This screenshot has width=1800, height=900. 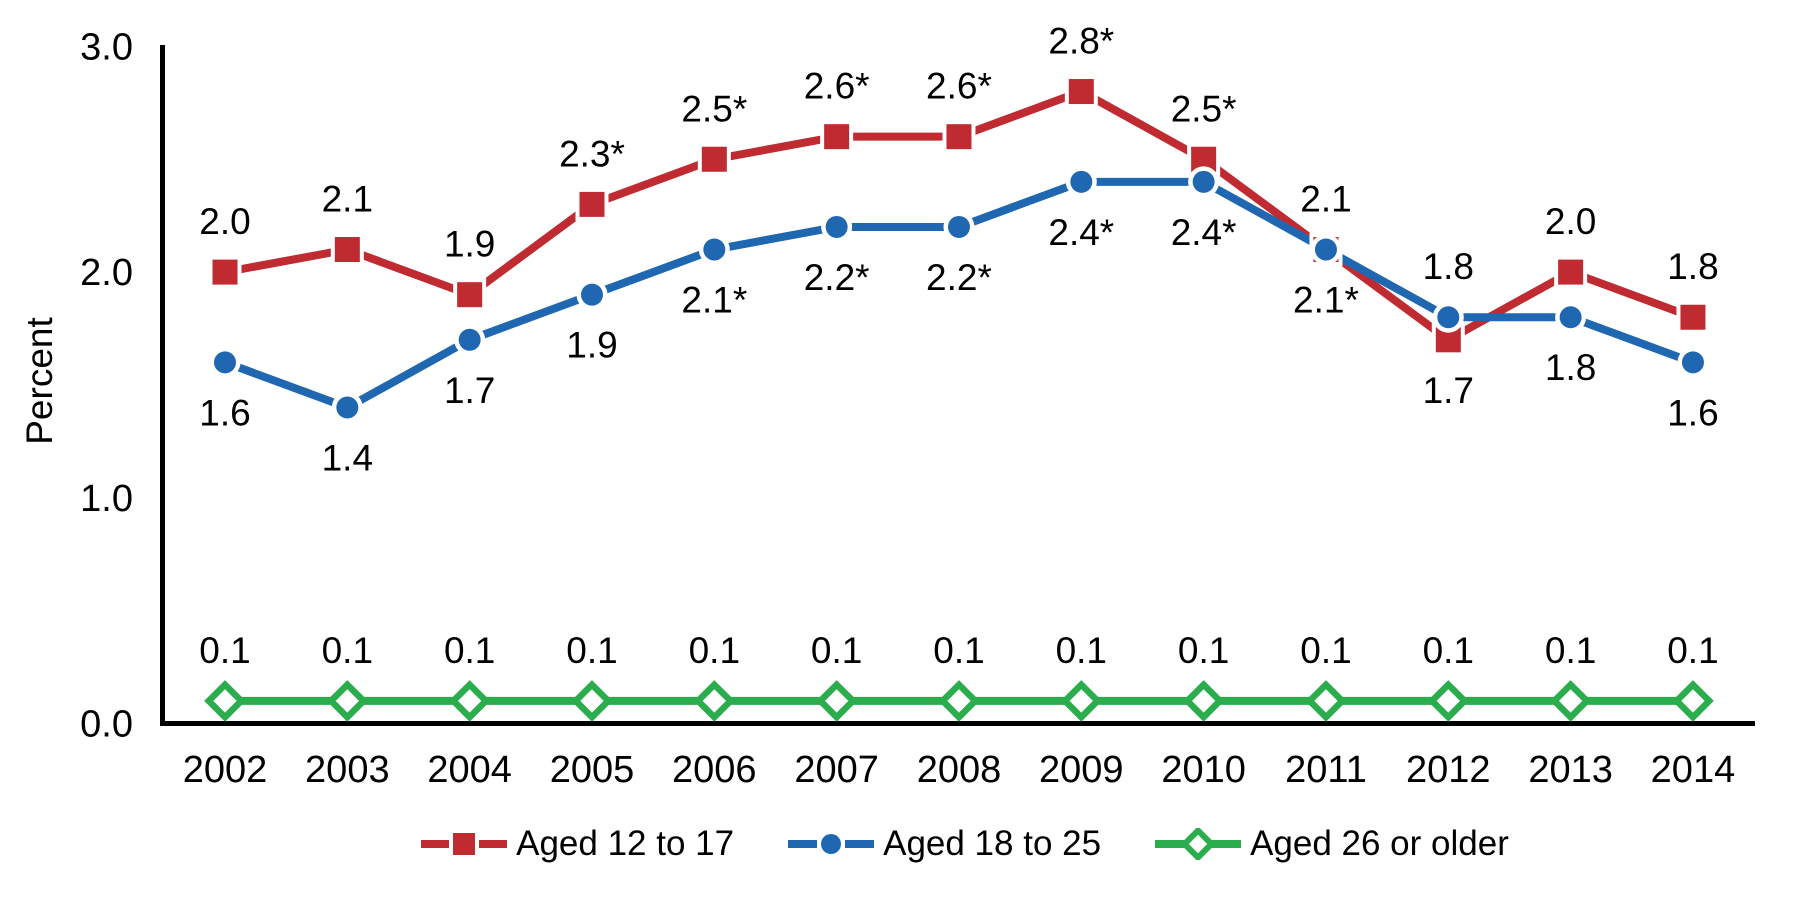 What do you see at coordinates (225, 770) in the screenshot?
I see `x-tick-label: 2002` at bounding box center [225, 770].